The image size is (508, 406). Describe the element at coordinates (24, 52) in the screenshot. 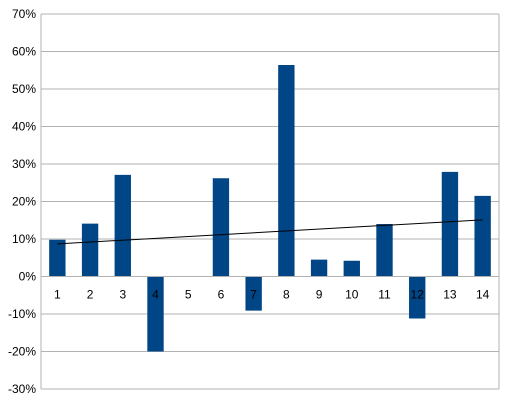

I see `y-tick-label: 60%` at that location.